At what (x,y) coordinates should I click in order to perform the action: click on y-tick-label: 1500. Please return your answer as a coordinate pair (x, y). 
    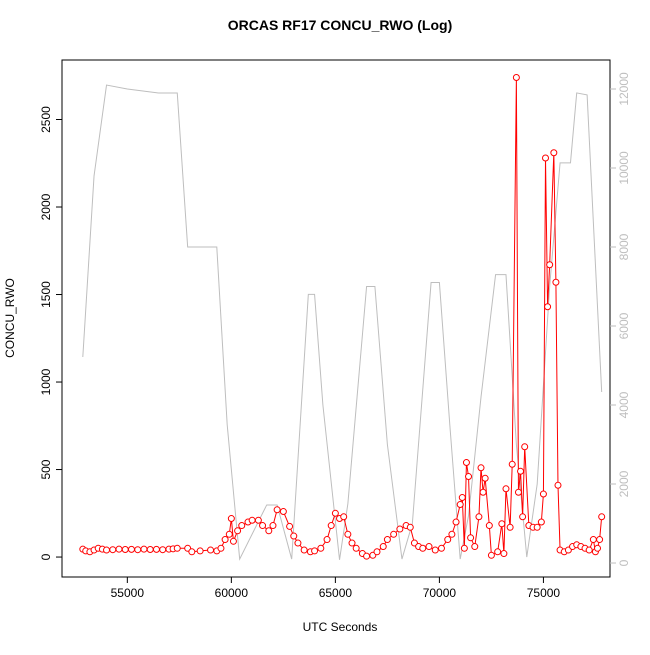
    Looking at the image, I should click on (46, 294).